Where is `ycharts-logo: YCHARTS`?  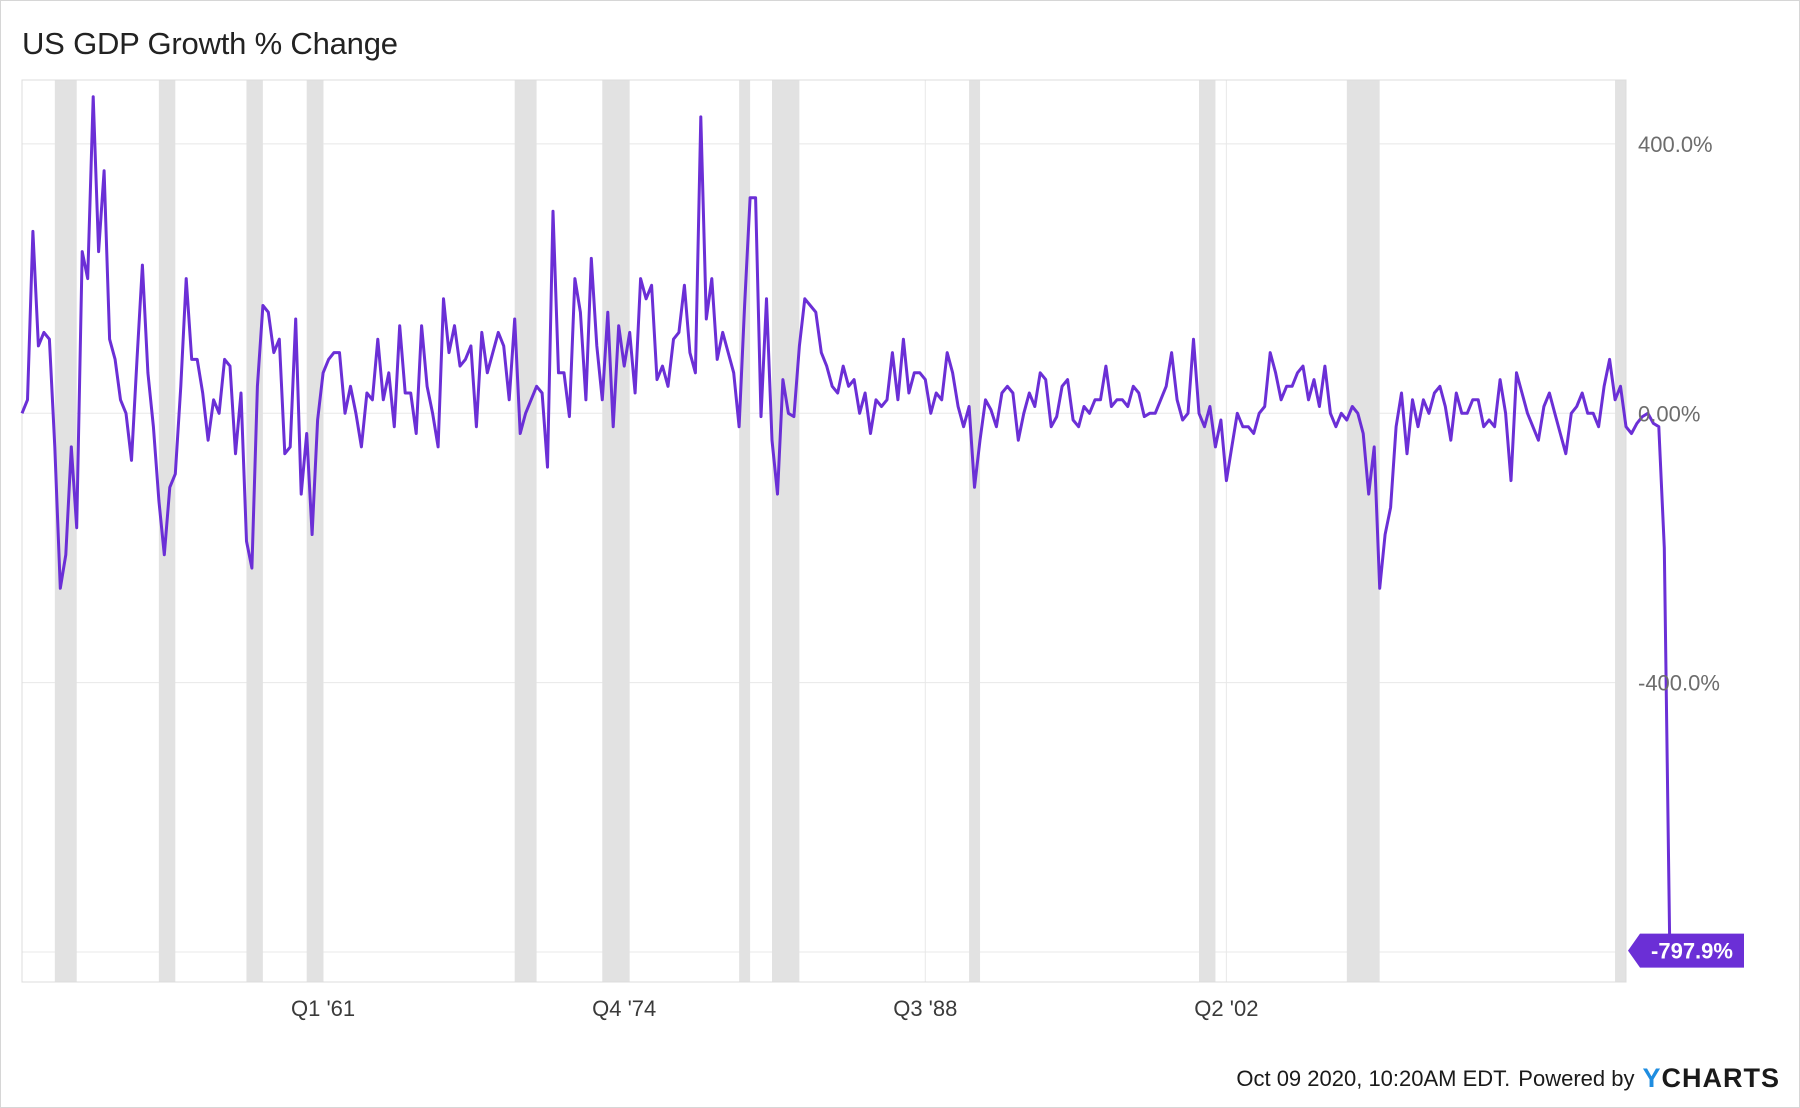
ycharts-logo: YCHARTS is located at coordinates (1711, 1078).